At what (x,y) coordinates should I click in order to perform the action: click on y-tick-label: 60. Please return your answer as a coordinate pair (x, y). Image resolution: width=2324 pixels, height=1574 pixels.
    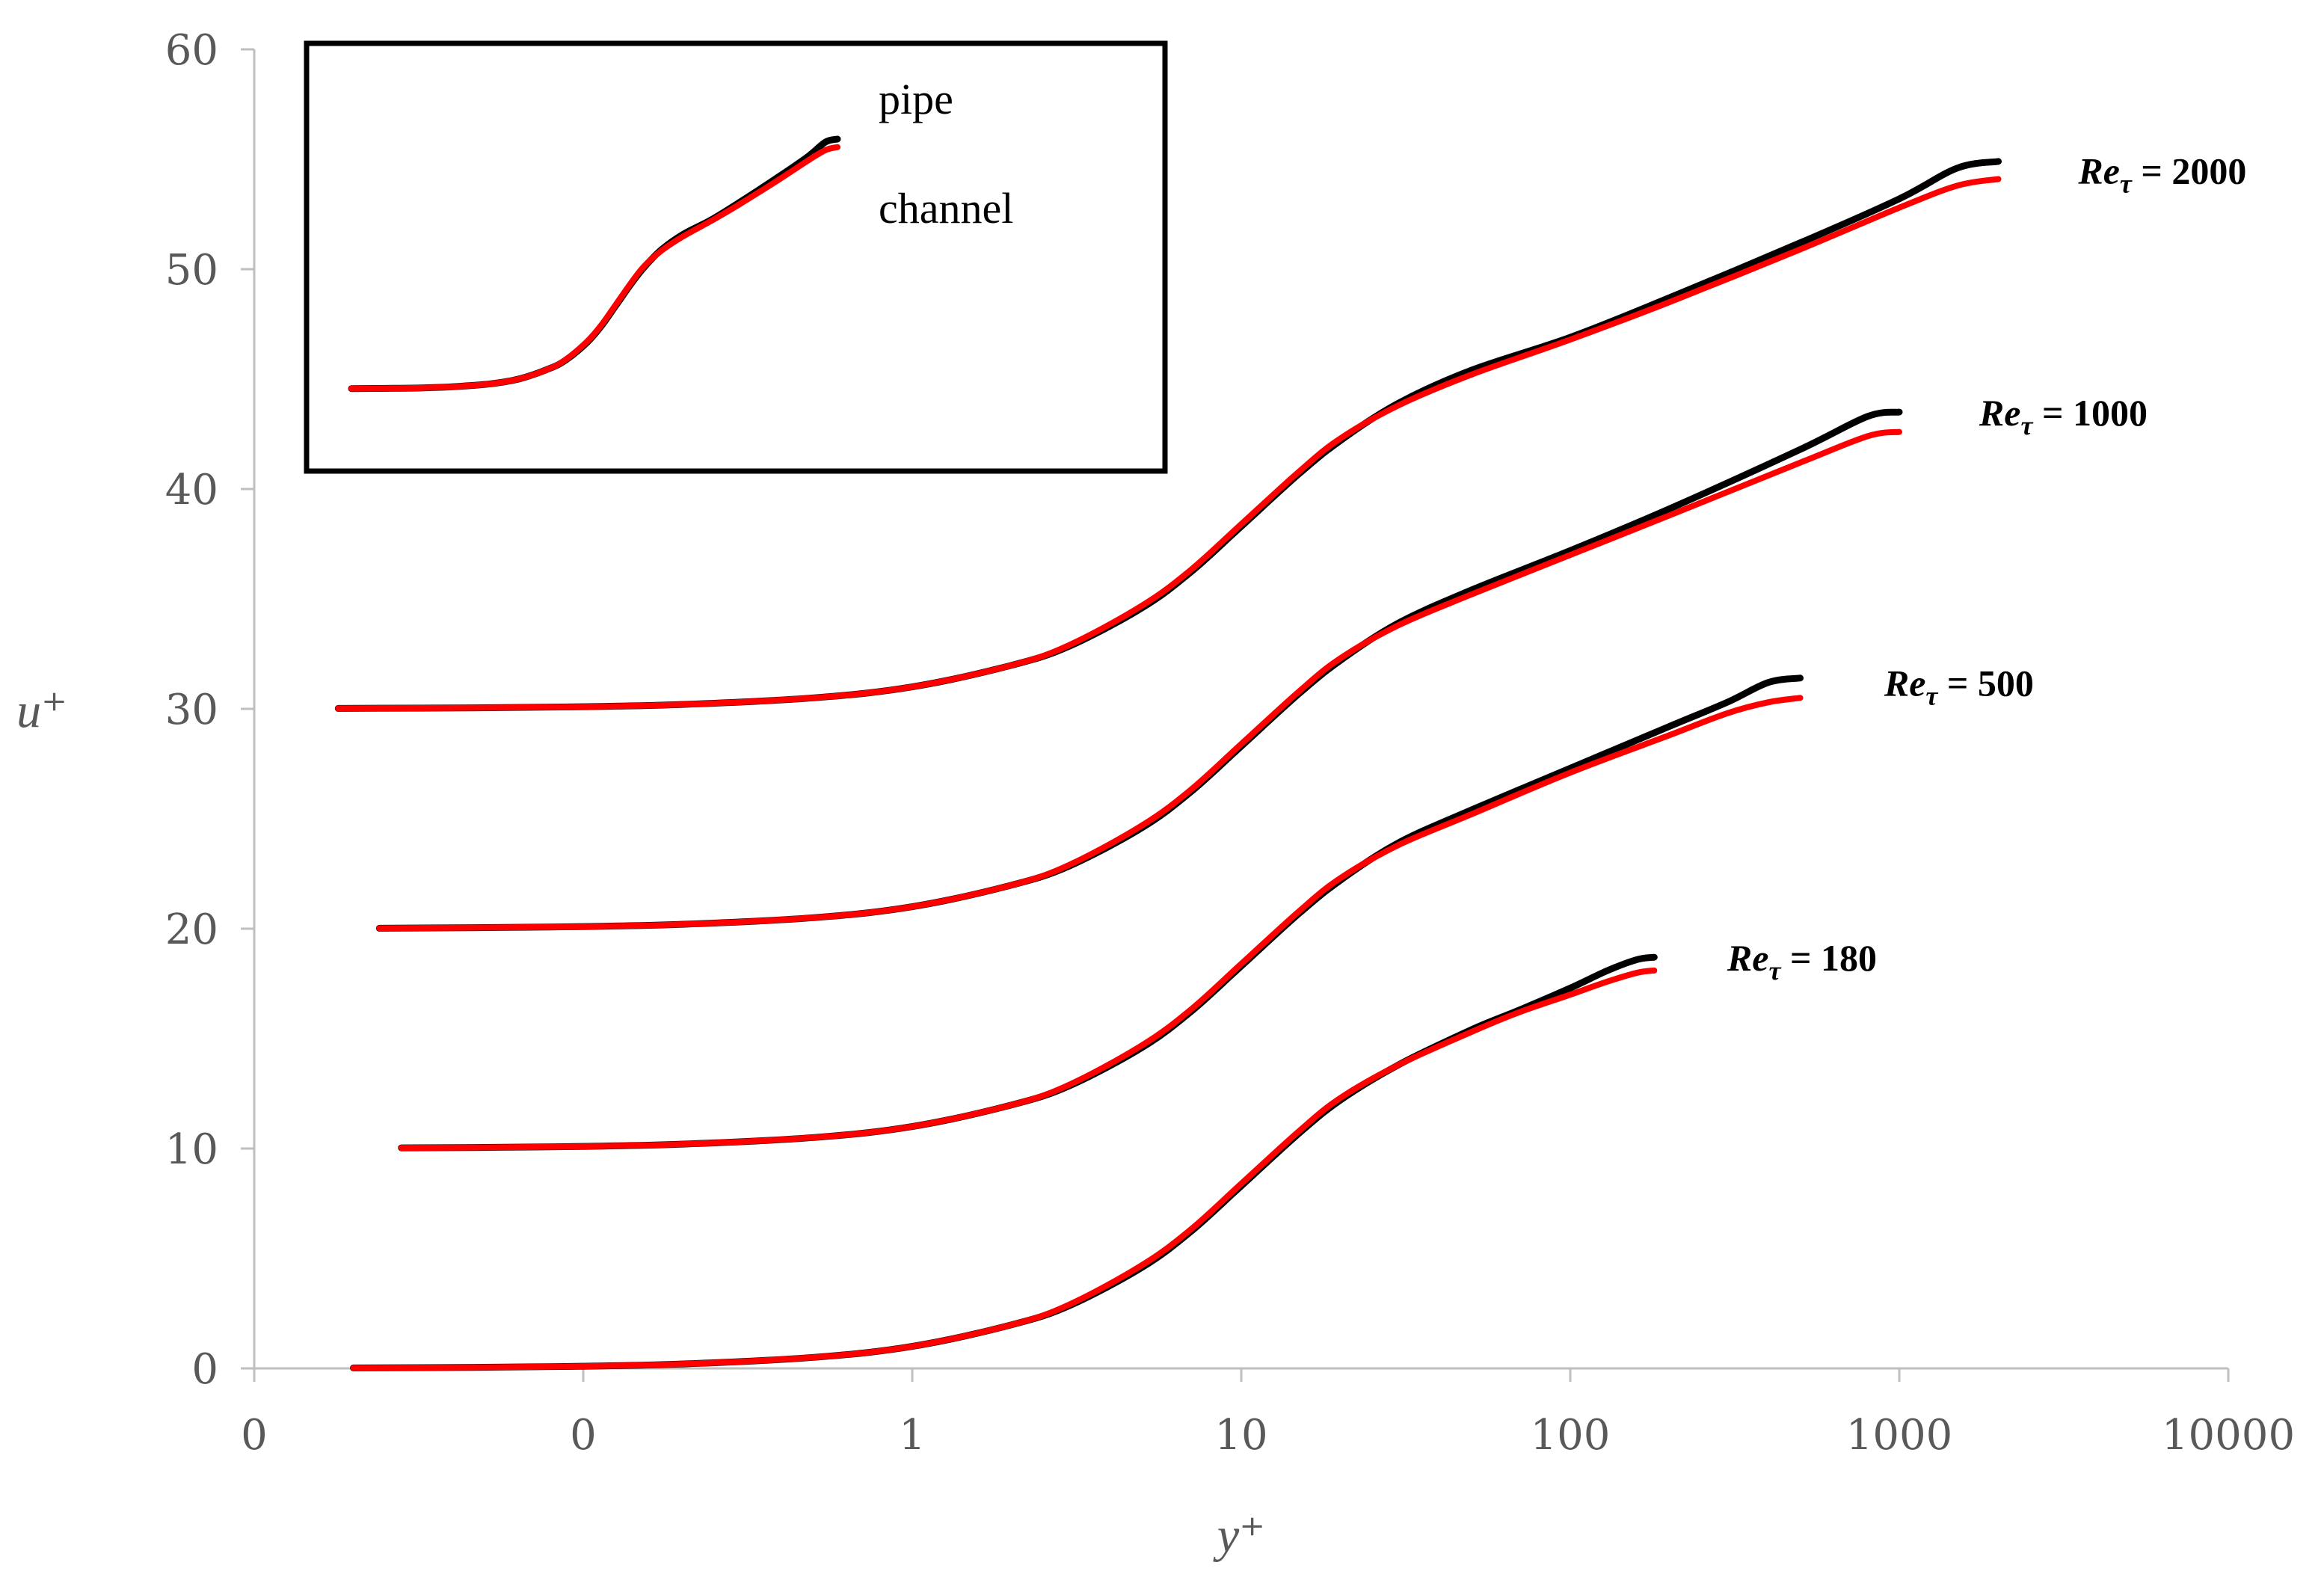
    Looking at the image, I should click on (191, 50).